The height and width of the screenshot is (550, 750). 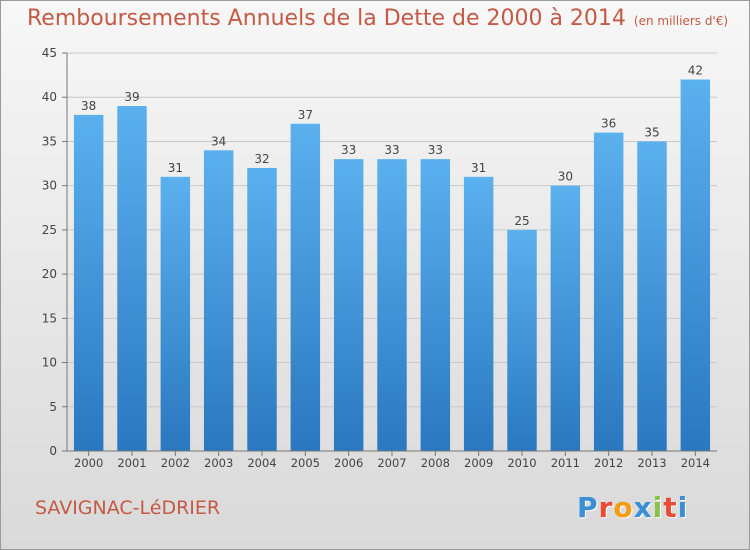 I want to click on data-label: 35, so click(x=651, y=132).